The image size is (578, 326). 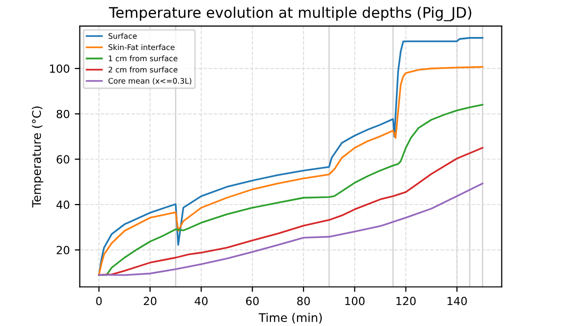 What do you see at coordinates (303, 301) in the screenshot?
I see `x-tick-label: 80` at bounding box center [303, 301].